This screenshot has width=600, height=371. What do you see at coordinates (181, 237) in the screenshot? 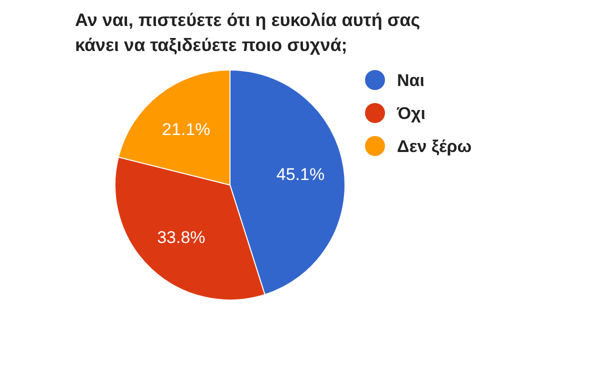
I see `data-label: 33.8%` at bounding box center [181, 237].